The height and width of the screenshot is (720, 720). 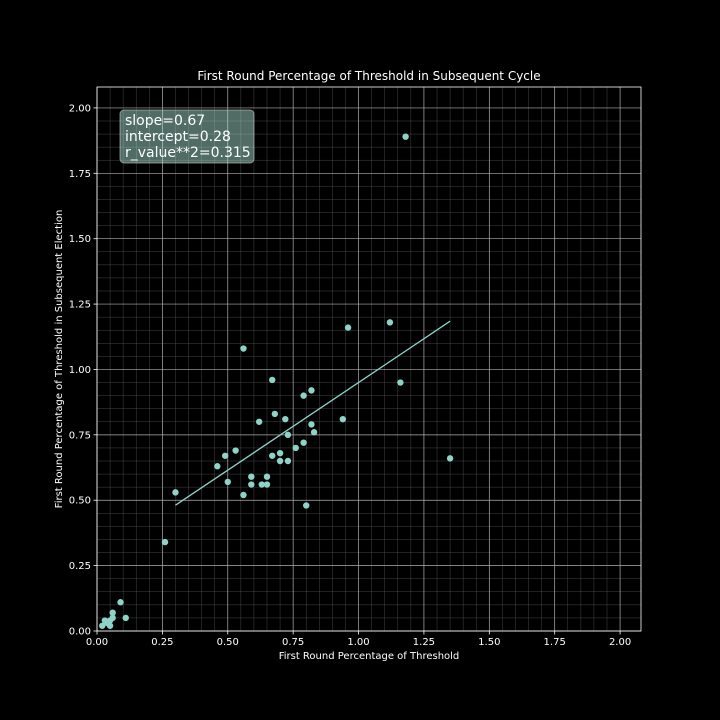 What do you see at coordinates (178, 137) in the screenshot?
I see `stats-intercept: intercept=0.28` at bounding box center [178, 137].